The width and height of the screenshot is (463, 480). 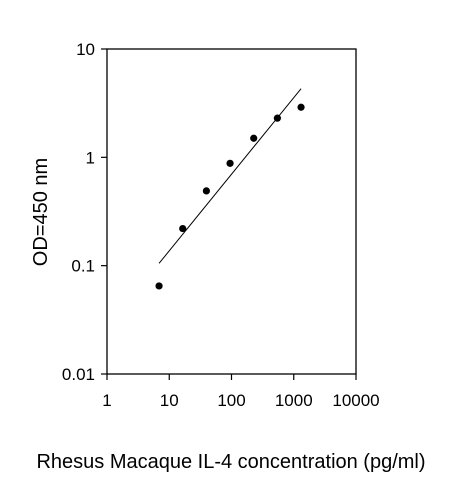 I want to click on x-tick-label: 10000, so click(x=355, y=400).